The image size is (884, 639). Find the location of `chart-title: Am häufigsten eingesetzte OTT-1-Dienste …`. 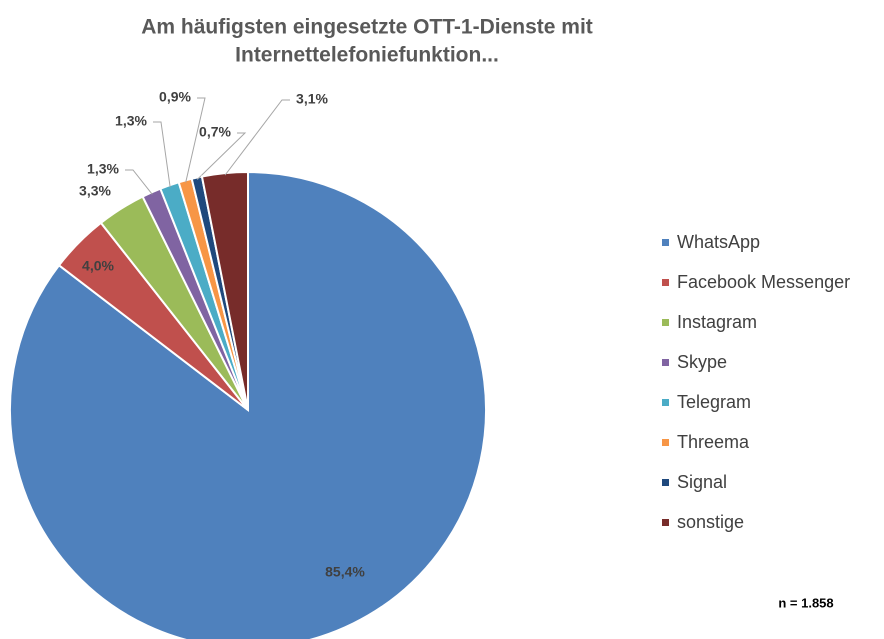

chart-title: Am häufigsten eingesetzte OTT-1-Dienste … is located at coordinates (367, 27).